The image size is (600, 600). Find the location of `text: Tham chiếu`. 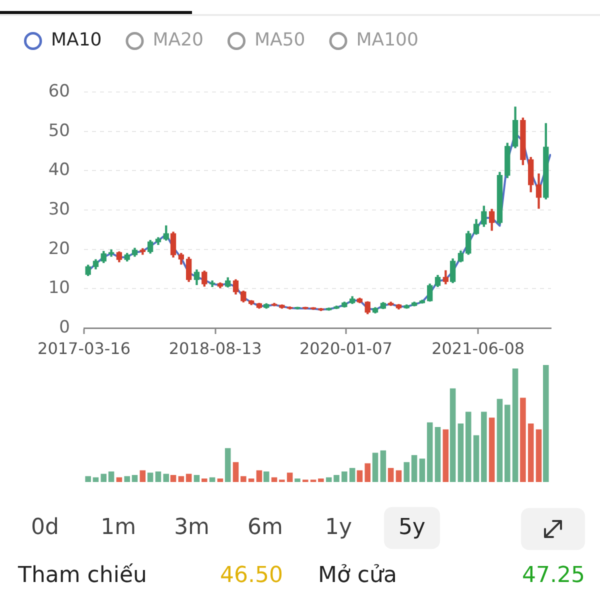

text: Tham chiếu is located at coordinates (82, 575).